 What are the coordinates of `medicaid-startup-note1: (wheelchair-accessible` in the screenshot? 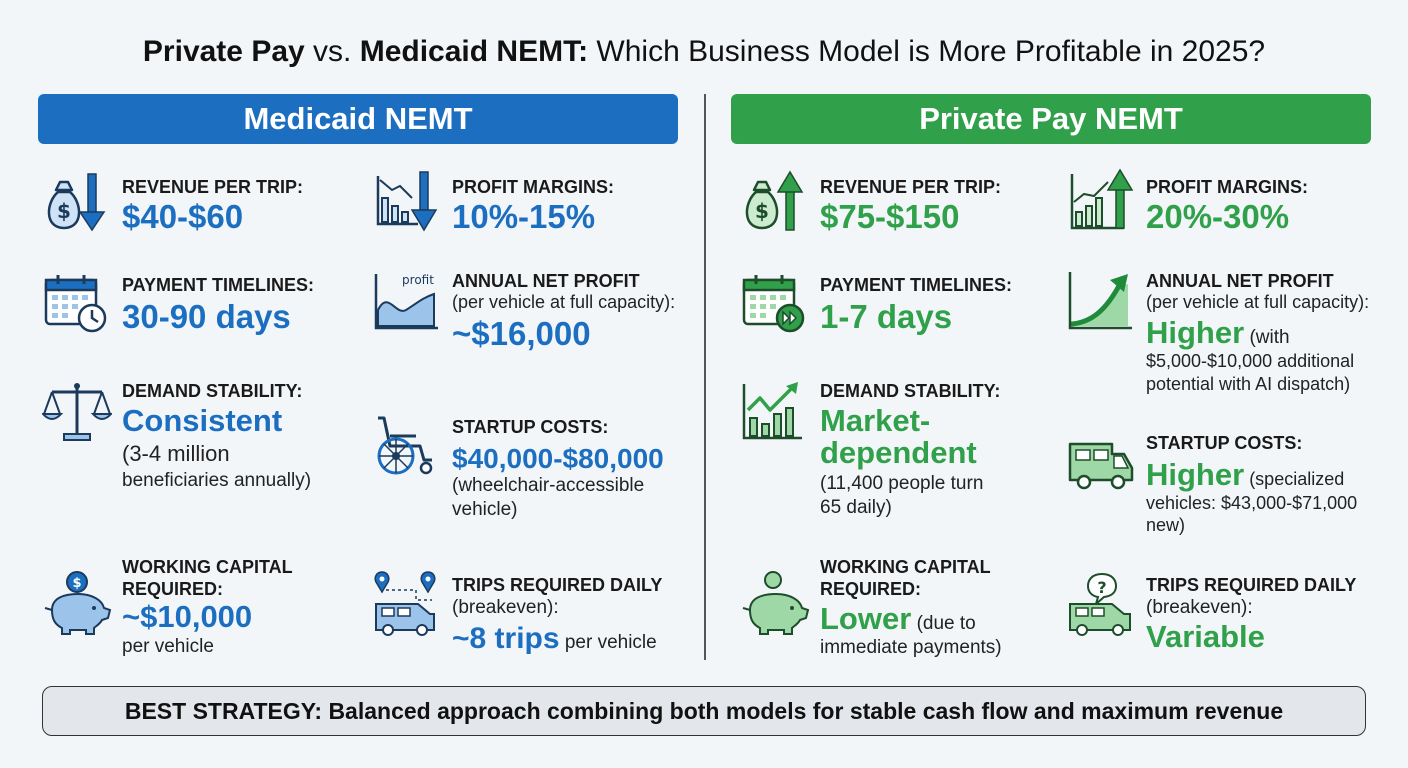 It's located at (548, 485).